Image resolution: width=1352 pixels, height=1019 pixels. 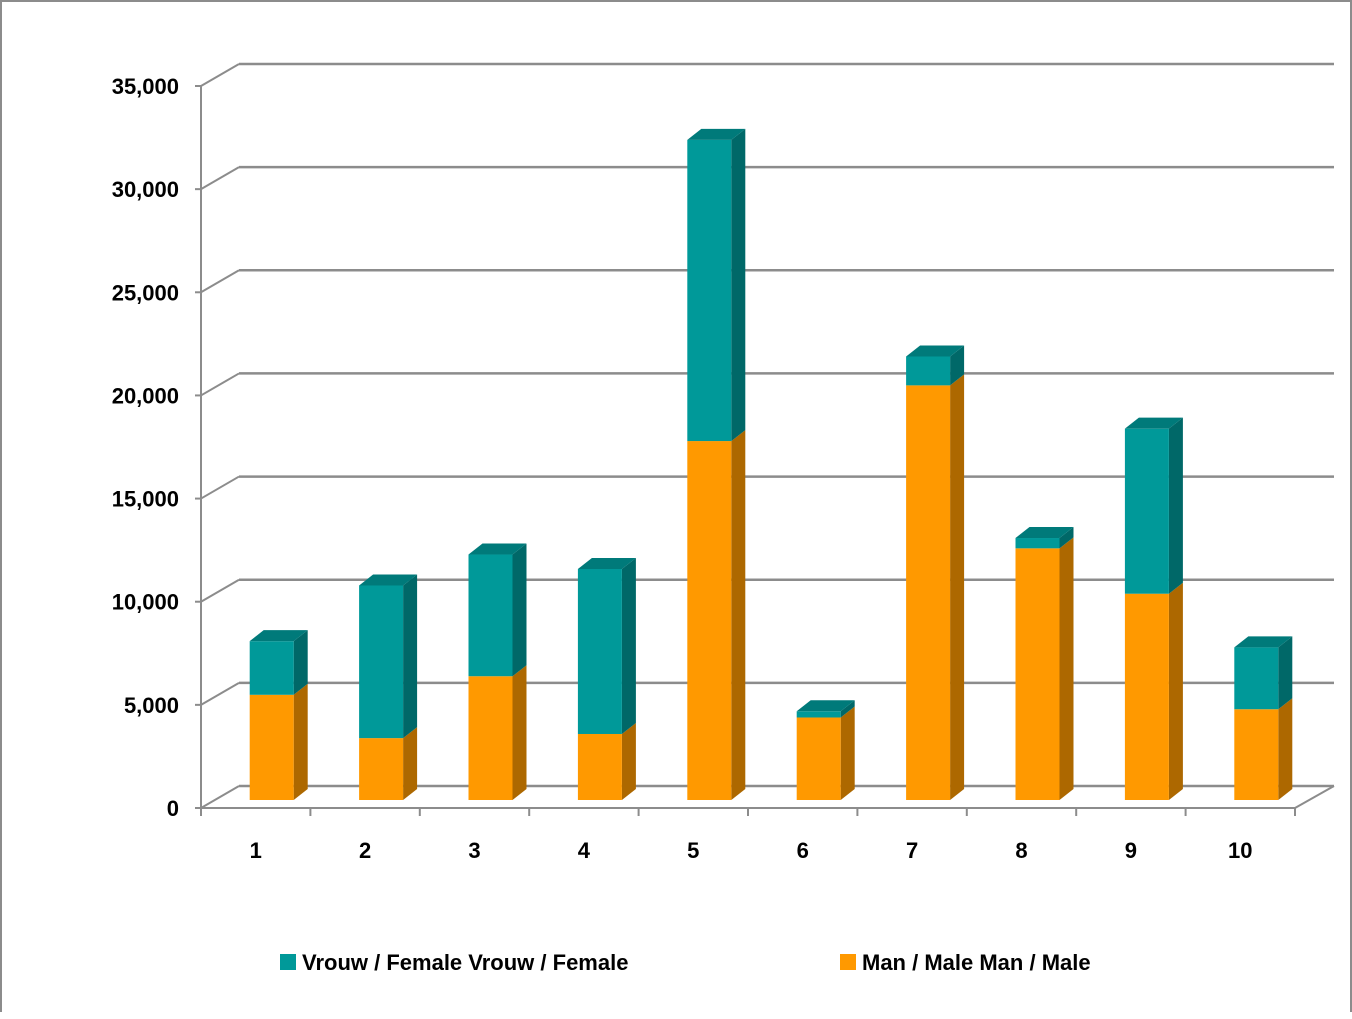 What do you see at coordinates (1021, 850) in the screenshot?
I see `x-tick-label: 8` at bounding box center [1021, 850].